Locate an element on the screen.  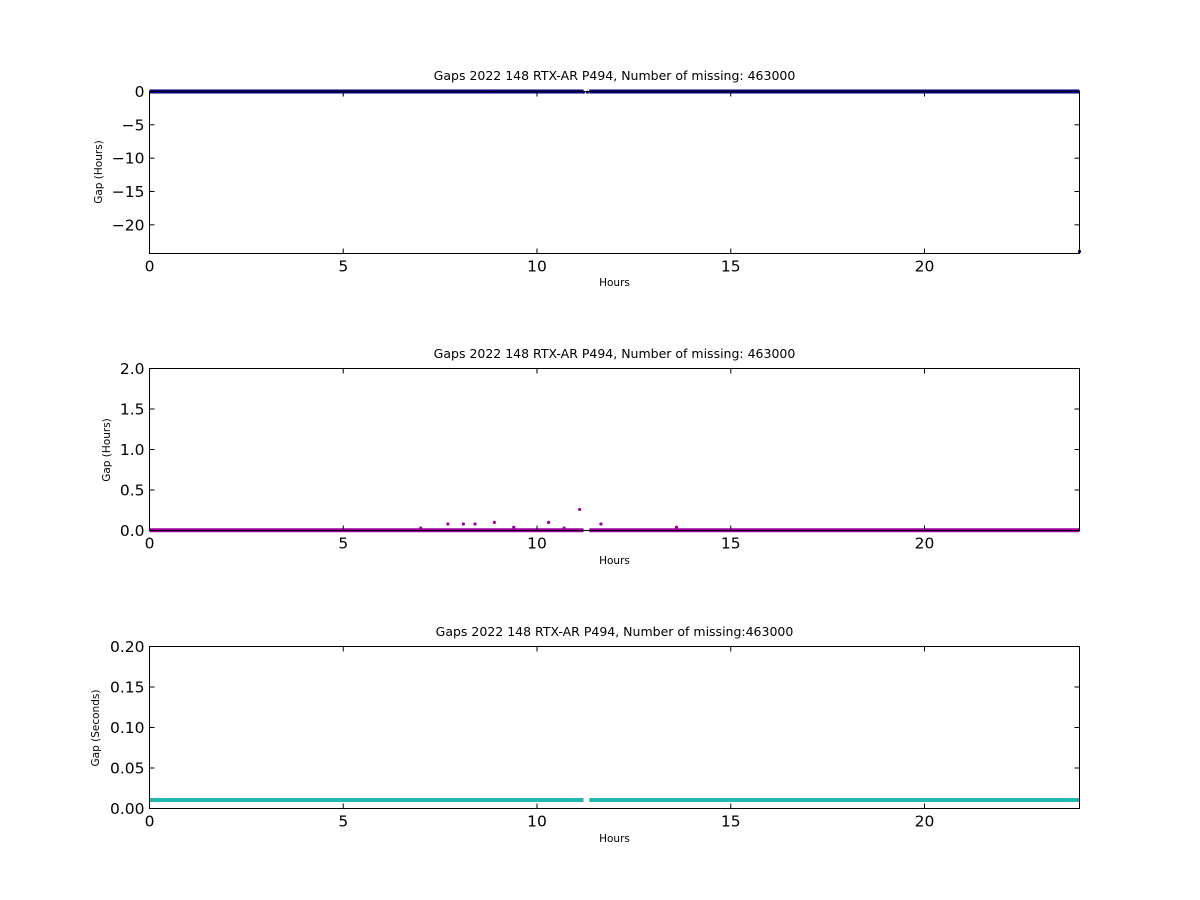
y-tick-label: −15 is located at coordinates (128, 192).